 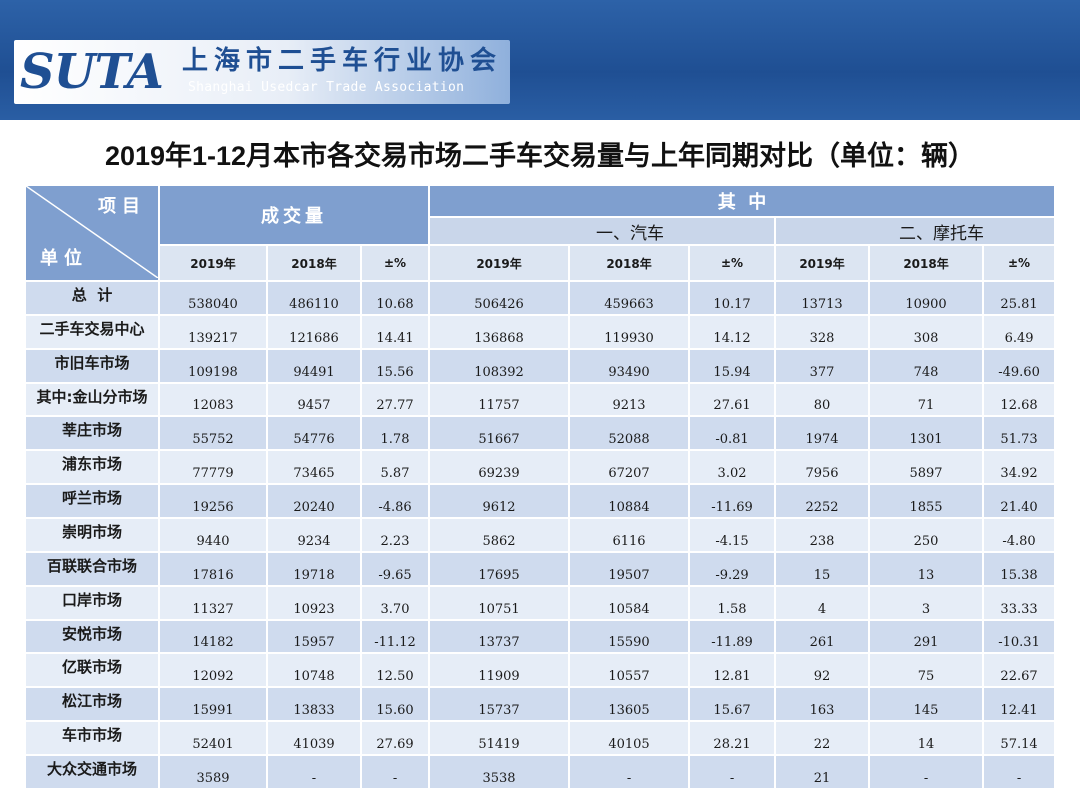 What do you see at coordinates (1019, 670) in the screenshot?
I see `table-cell: 22.67` at bounding box center [1019, 670].